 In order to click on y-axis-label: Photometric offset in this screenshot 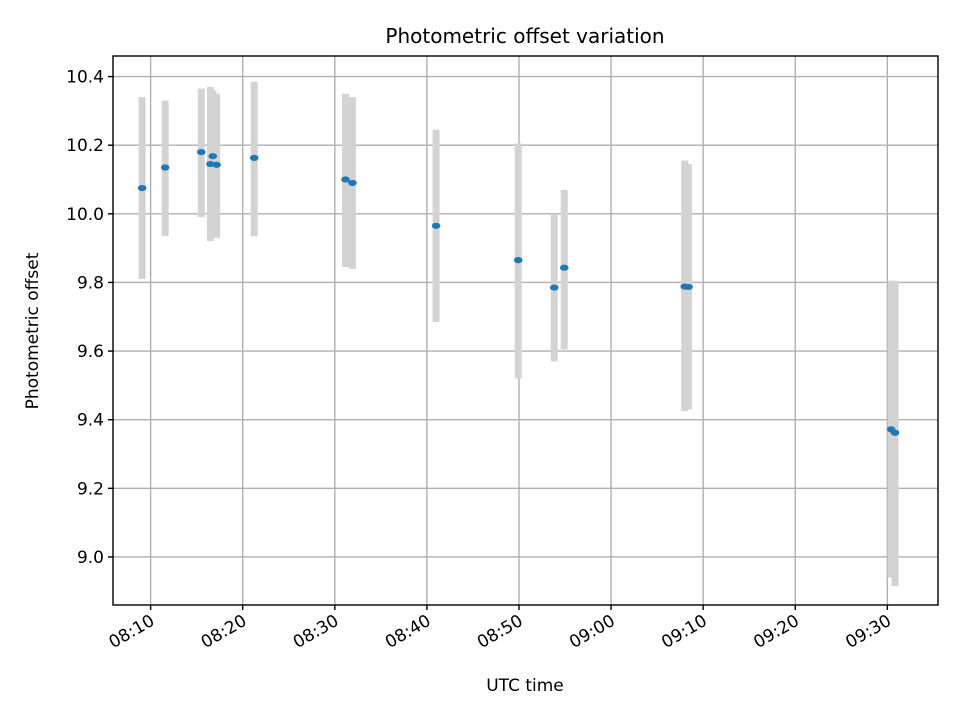, I will do `click(33, 330)`.